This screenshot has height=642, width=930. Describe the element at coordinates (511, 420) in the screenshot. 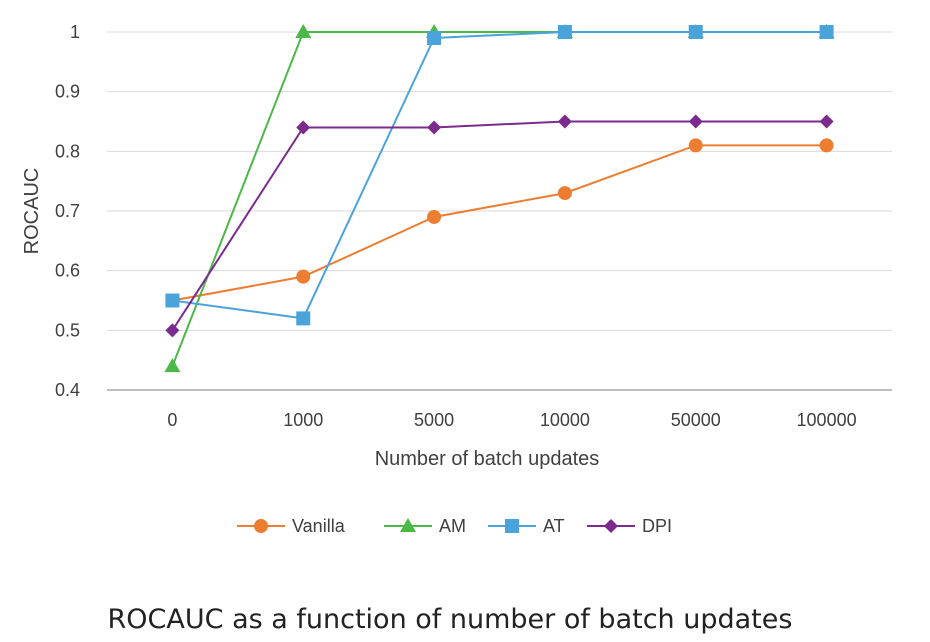

I see `x-tick-labels: 0 1000 5000 10000 50000 100000` at that location.